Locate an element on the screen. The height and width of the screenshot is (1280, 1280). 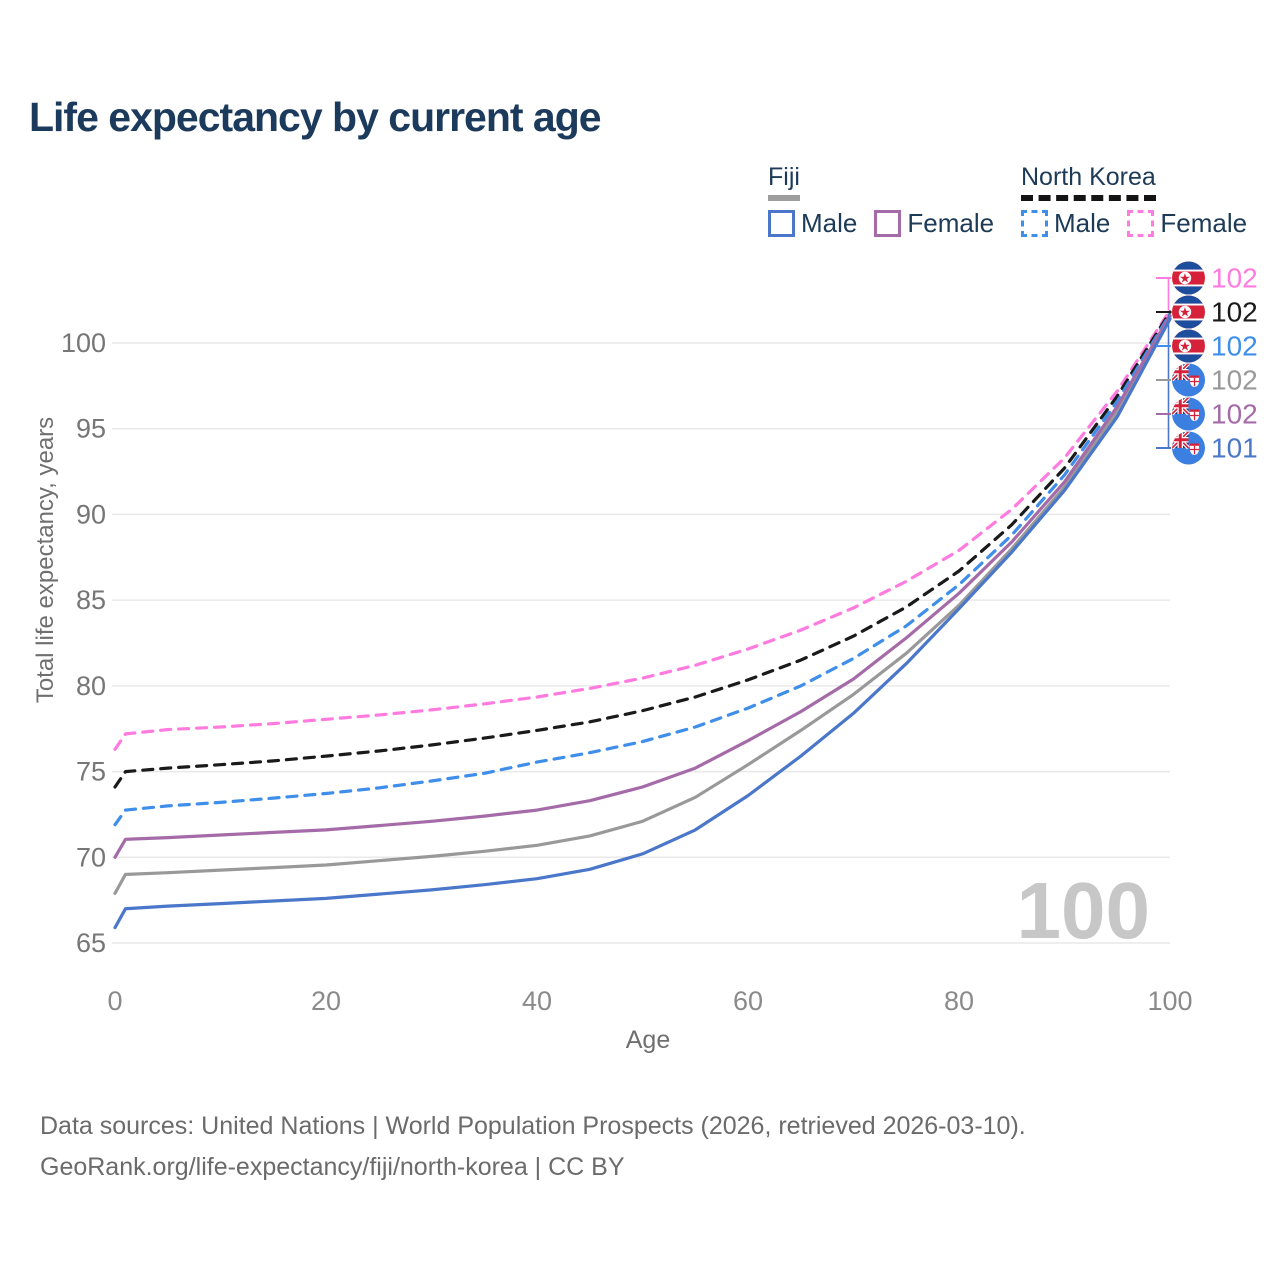
end-value-label-north-korea-female: 102 is located at coordinates (1234, 278).